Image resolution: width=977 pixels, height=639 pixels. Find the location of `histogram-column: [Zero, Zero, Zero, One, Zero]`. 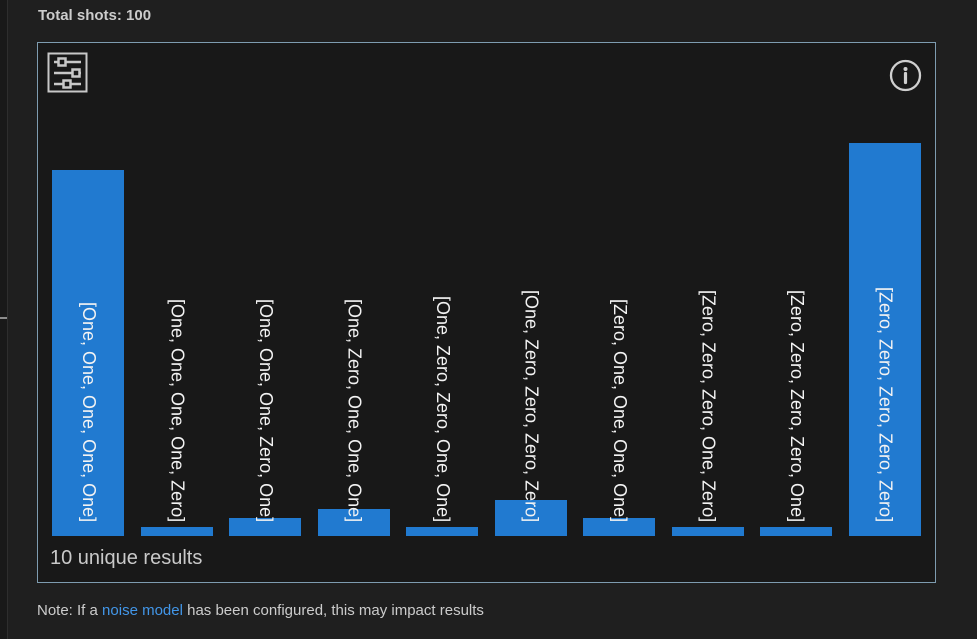

histogram-column: [Zero, Zero, Zero, One, Zero] is located at coordinates (708, 289).